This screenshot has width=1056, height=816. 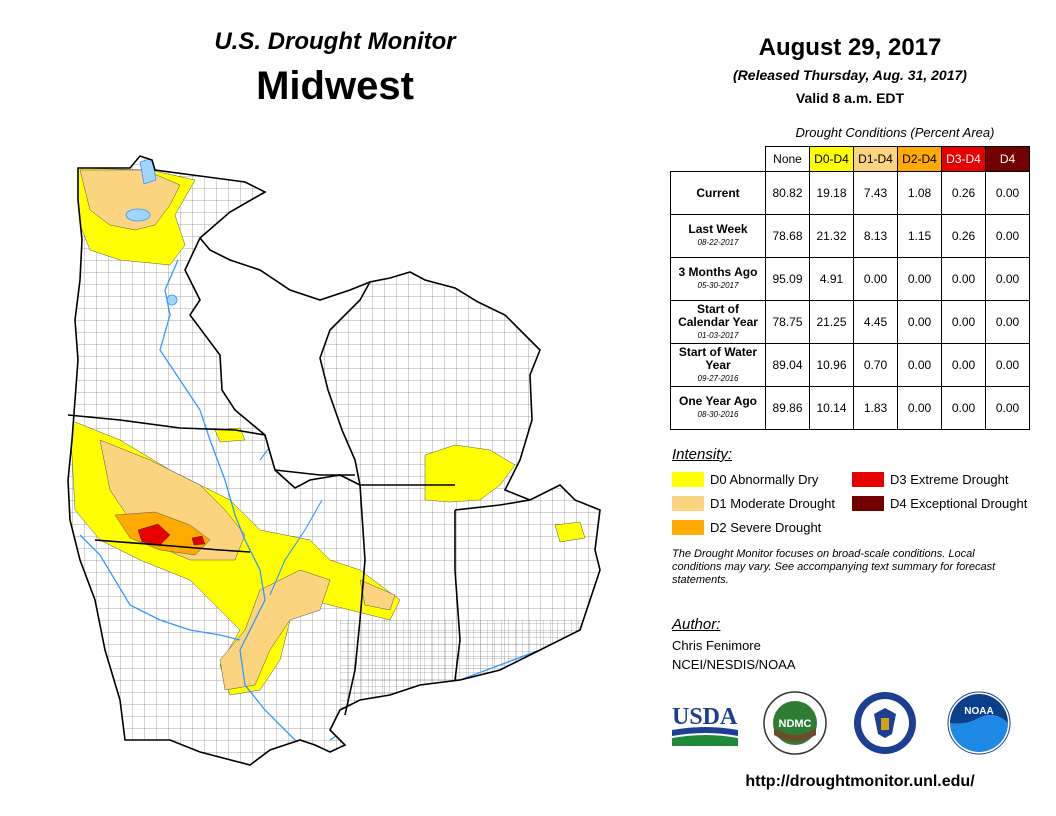 I want to click on table-corner, so click(x=718, y=159).